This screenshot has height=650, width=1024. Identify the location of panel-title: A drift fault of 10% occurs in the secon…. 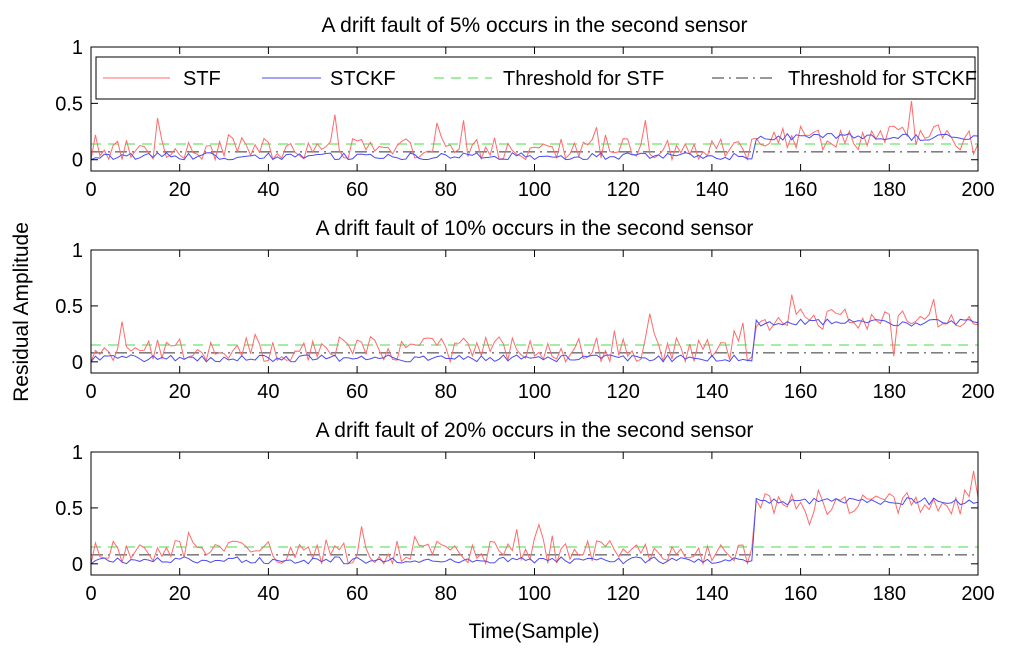
(535, 228).